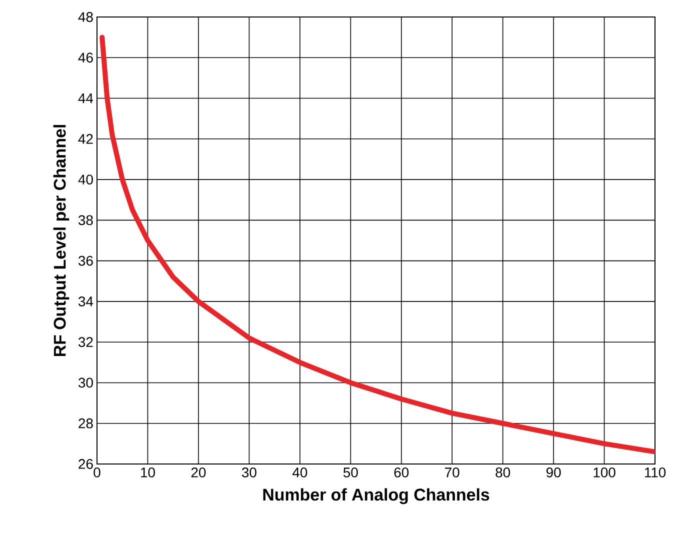  What do you see at coordinates (452, 473) in the screenshot?
I see `x-tick-label: 70` at bounding box center [452, 473].